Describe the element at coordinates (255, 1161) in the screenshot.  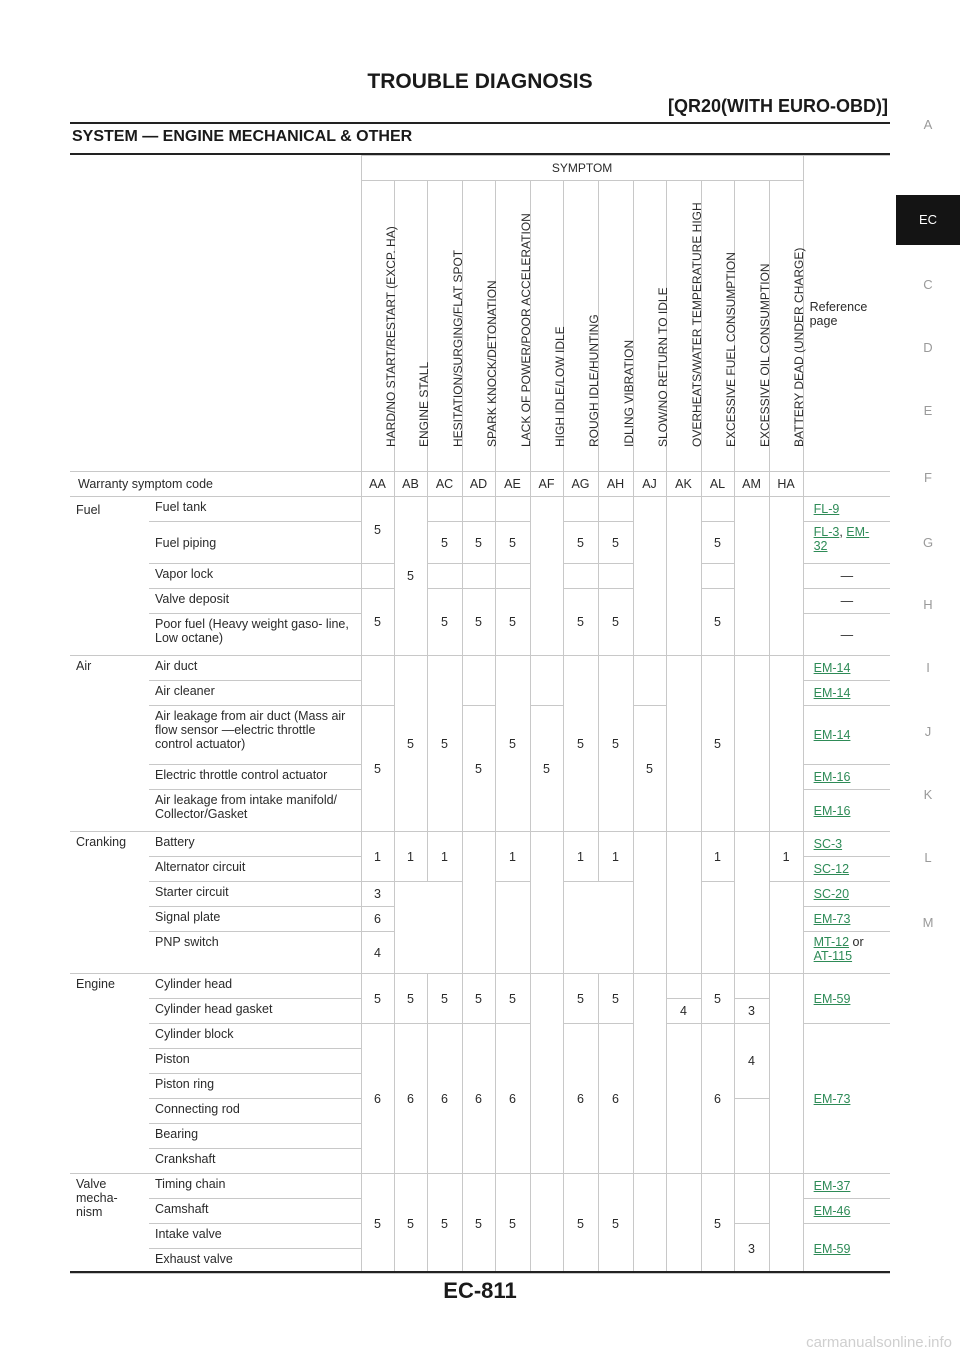
I see `item-crankshaft: Crankshaft` at that location.